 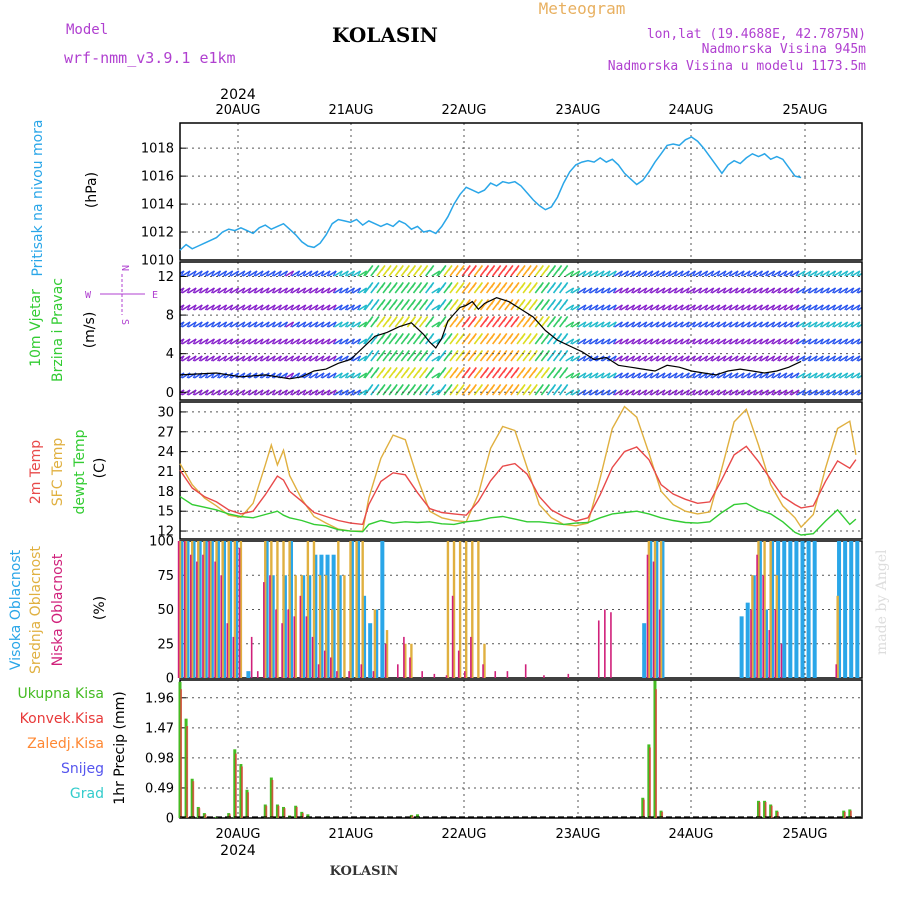 I want to click on y-tick-label: 100, so click(x=161, y=542).